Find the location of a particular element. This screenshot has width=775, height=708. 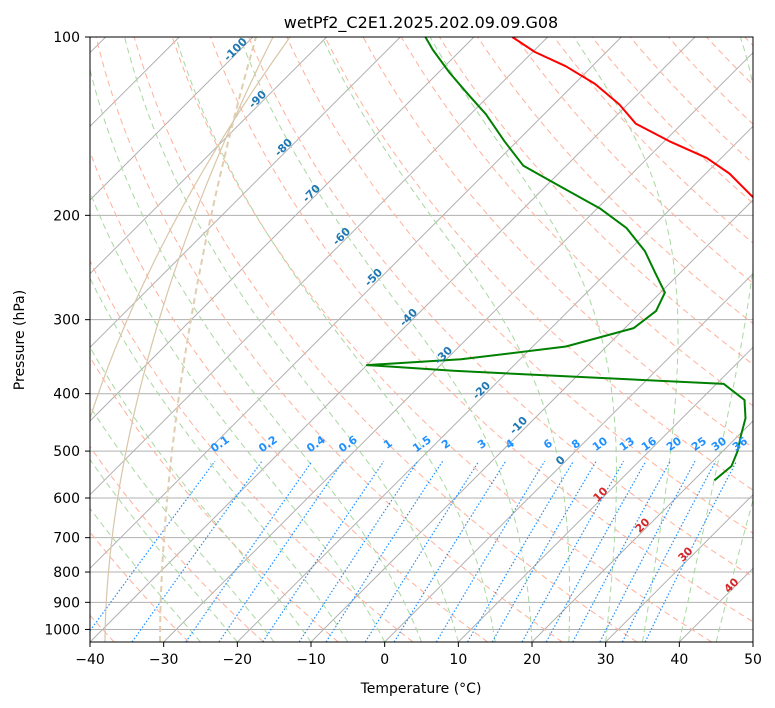

dry-adiabat-line is located at coordinates (634, 160).